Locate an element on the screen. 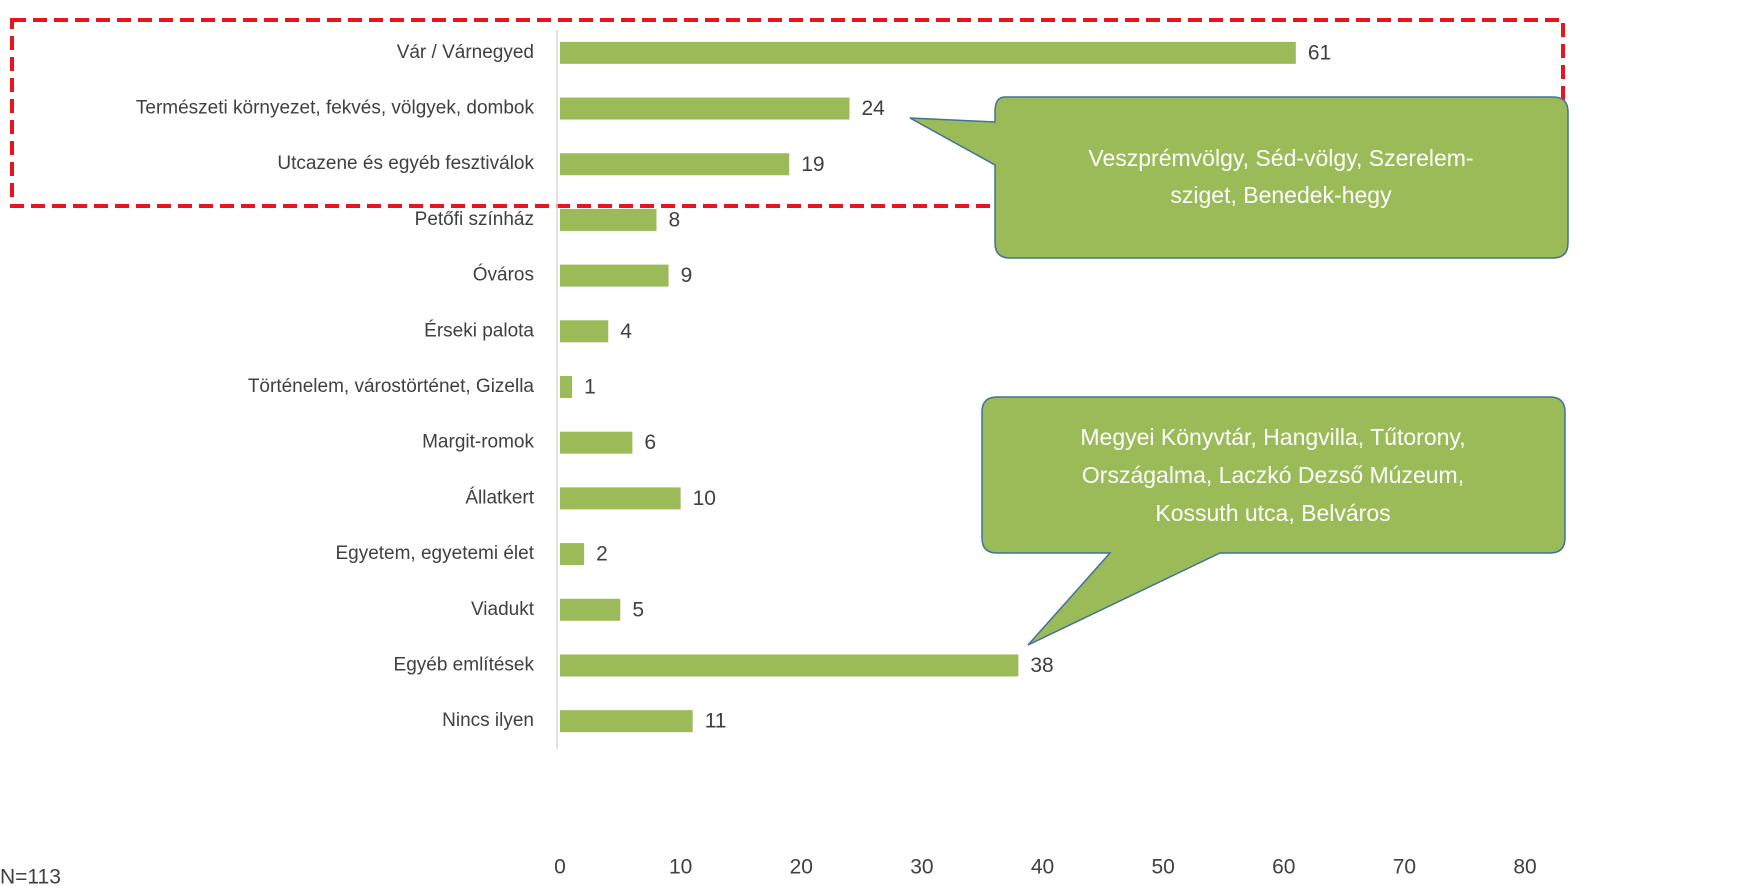 The height and width of the screenshot is (886, 1743). y-tick-label: Vár / Várnegyed is located at coordinates (465, 52).